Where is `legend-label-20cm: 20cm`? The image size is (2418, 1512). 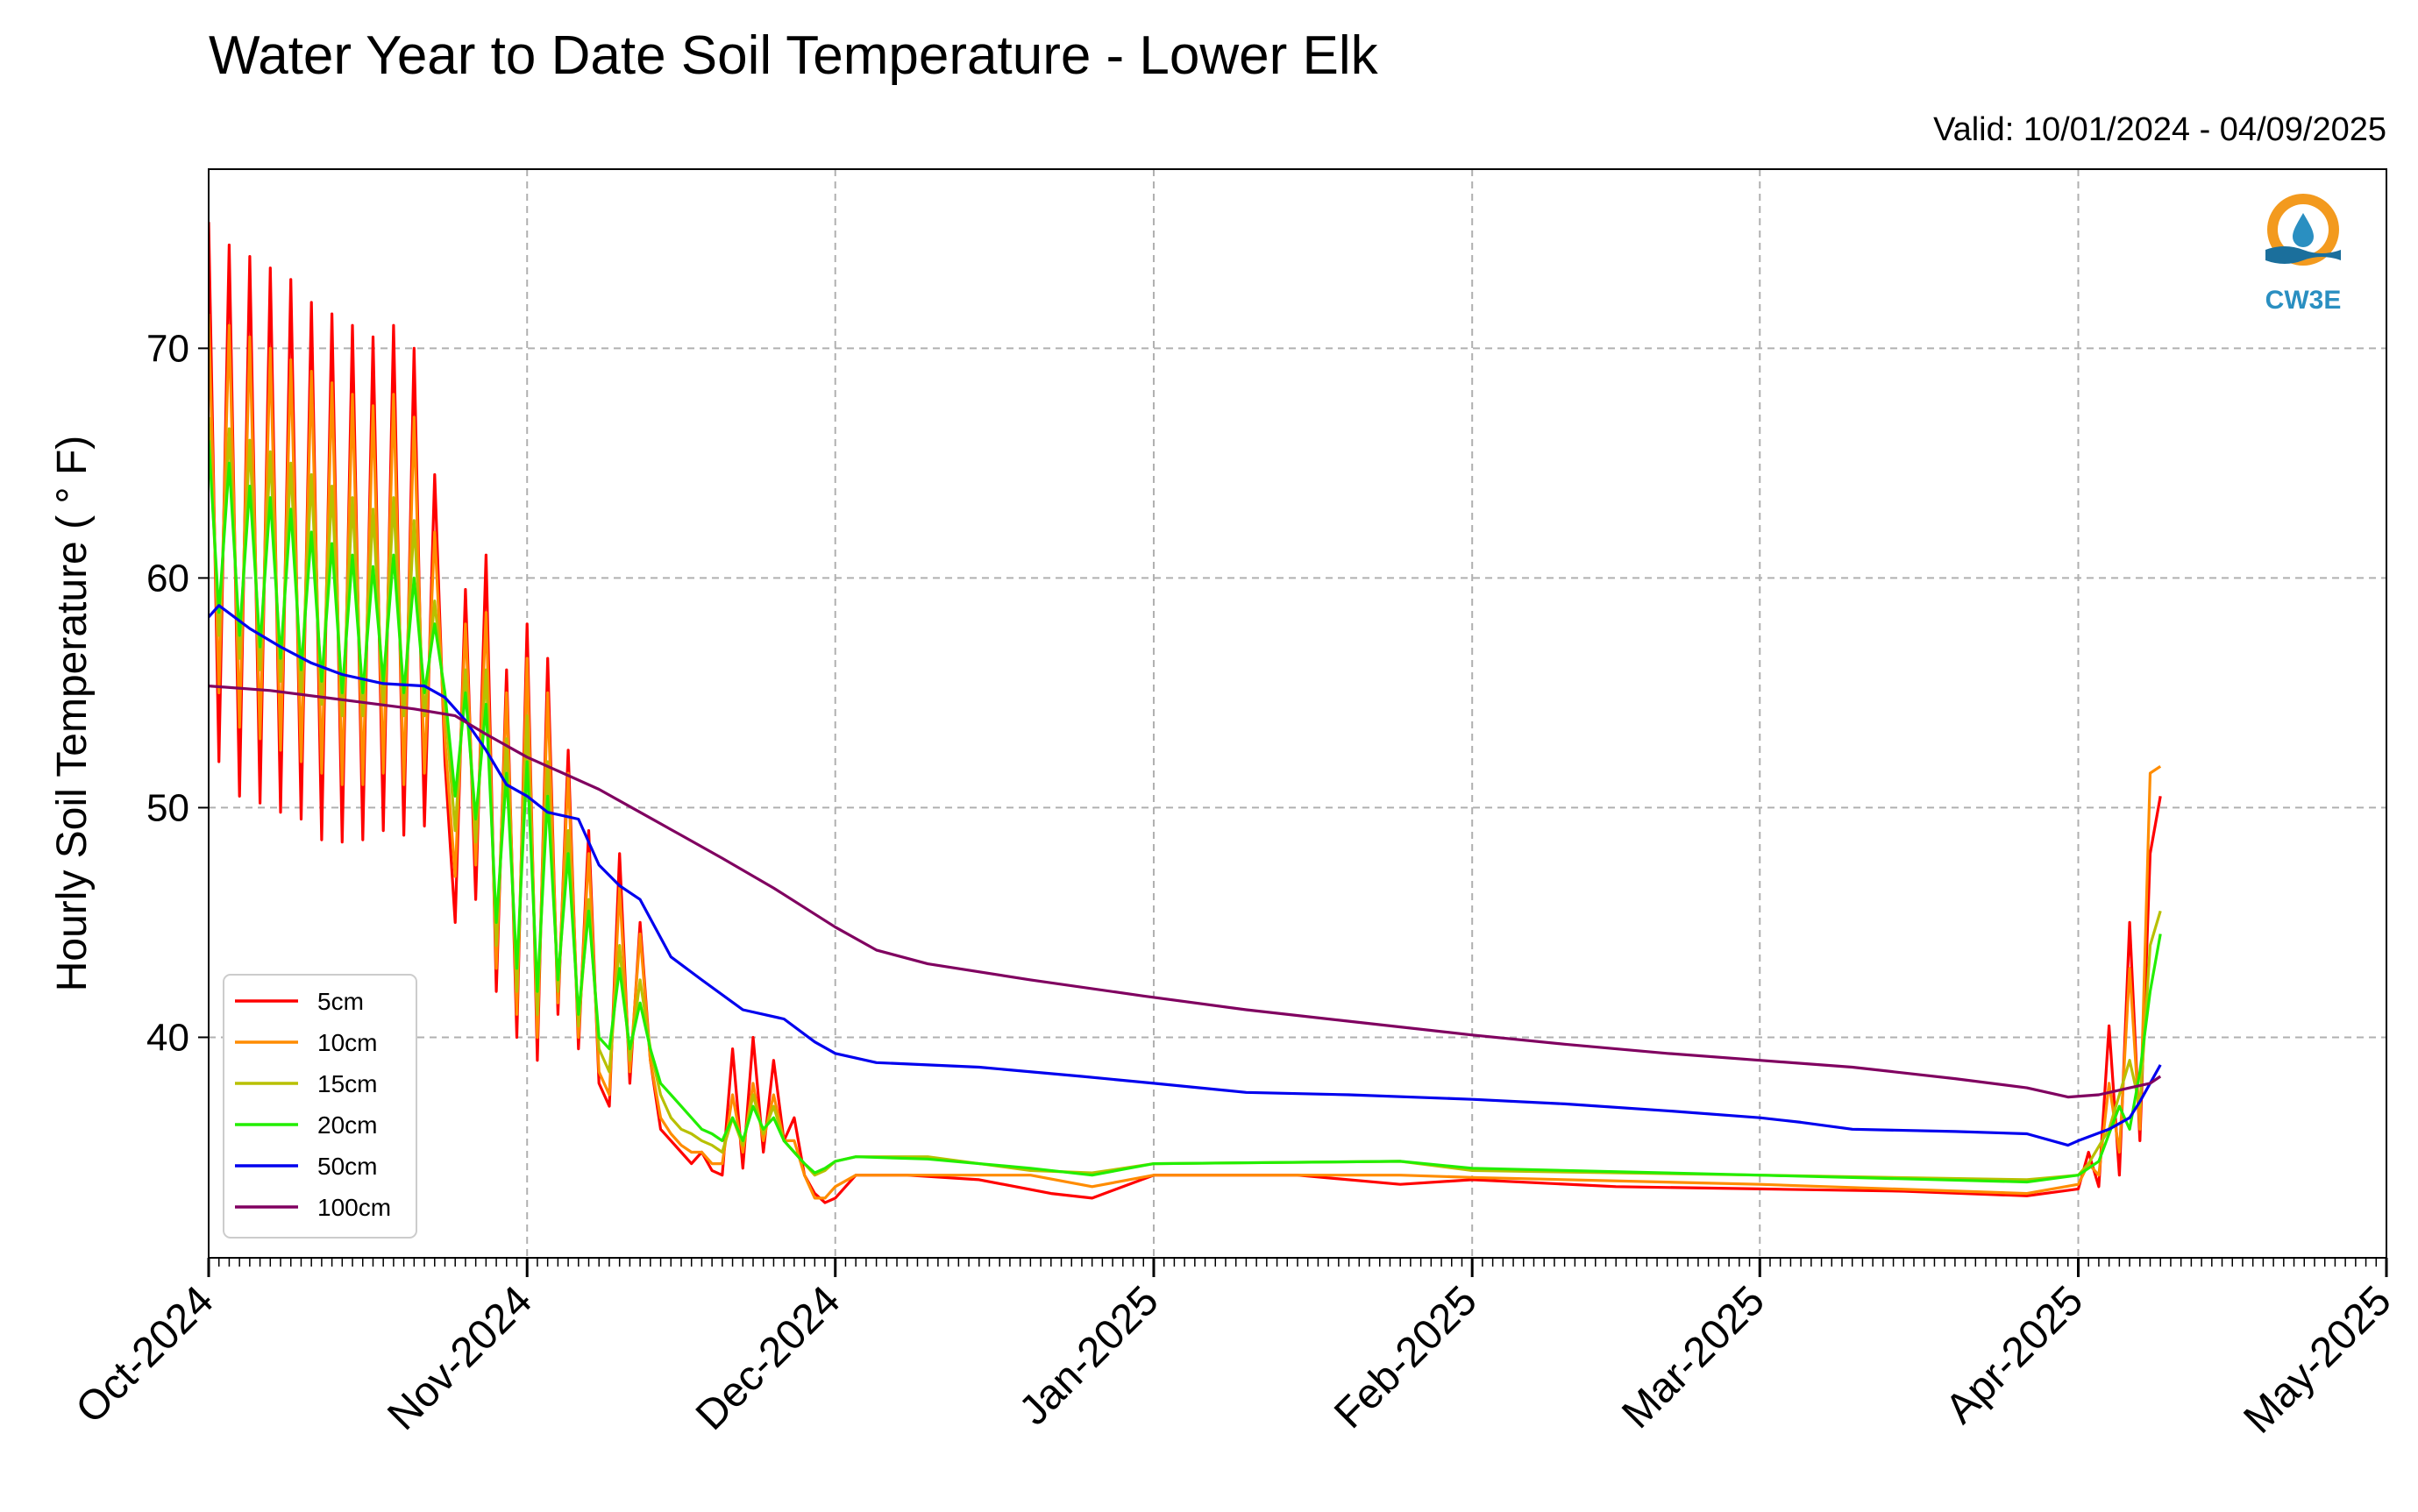 legend-label-20cm: 20cm is located at coordinates (347, 1125).